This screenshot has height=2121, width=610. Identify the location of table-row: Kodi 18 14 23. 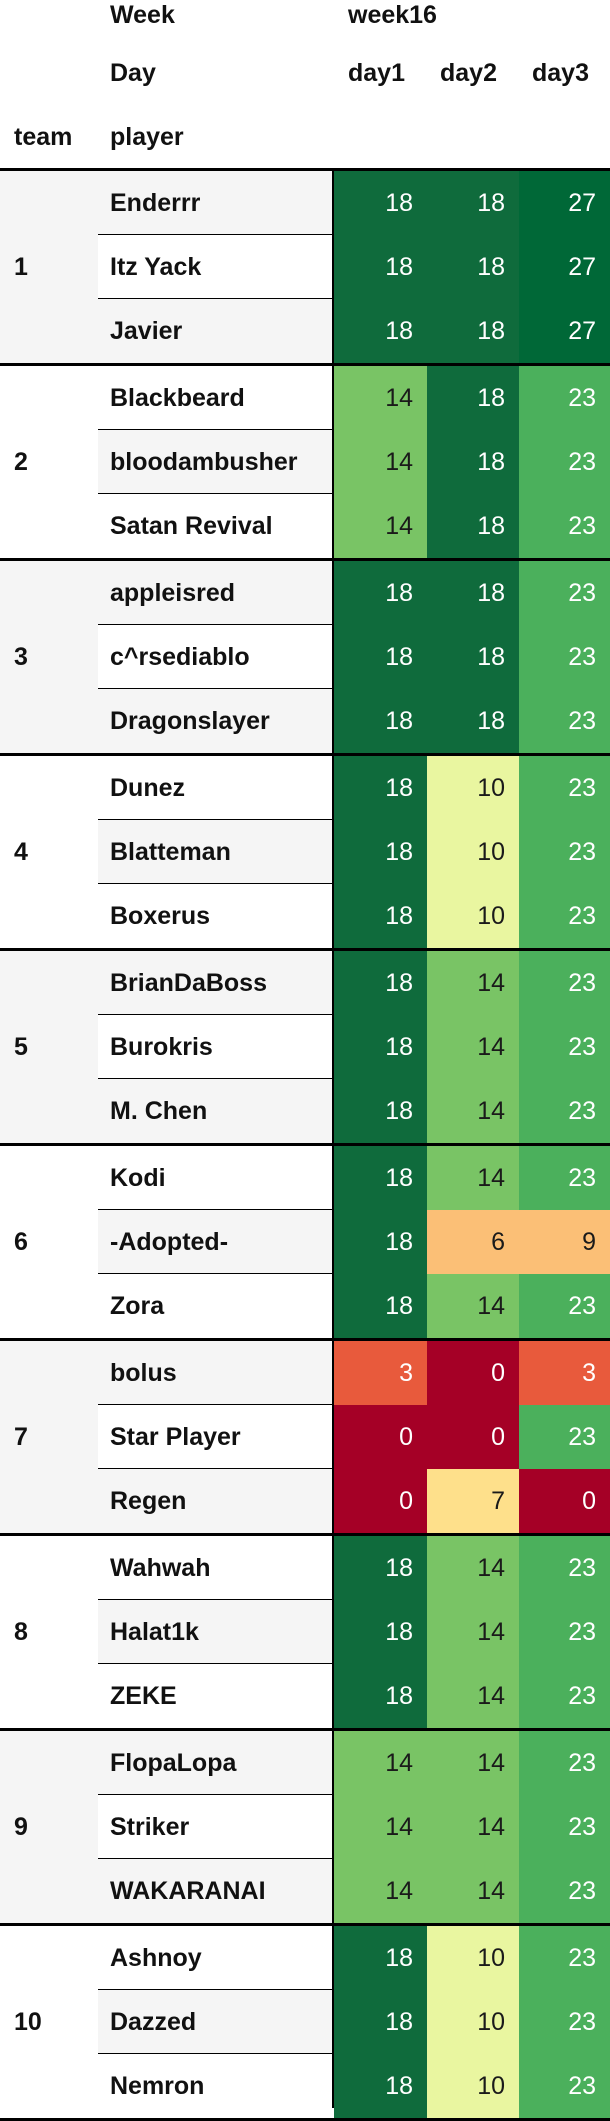
(305, 1178).